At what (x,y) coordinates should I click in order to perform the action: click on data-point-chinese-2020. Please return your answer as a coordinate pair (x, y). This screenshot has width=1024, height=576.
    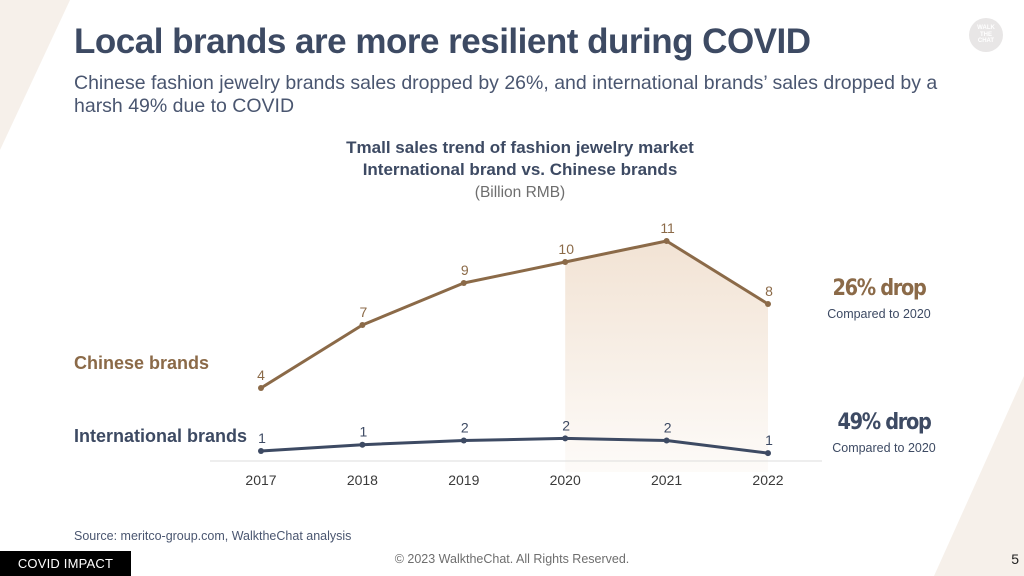
    Looking at the image, I should click on (565, 262).